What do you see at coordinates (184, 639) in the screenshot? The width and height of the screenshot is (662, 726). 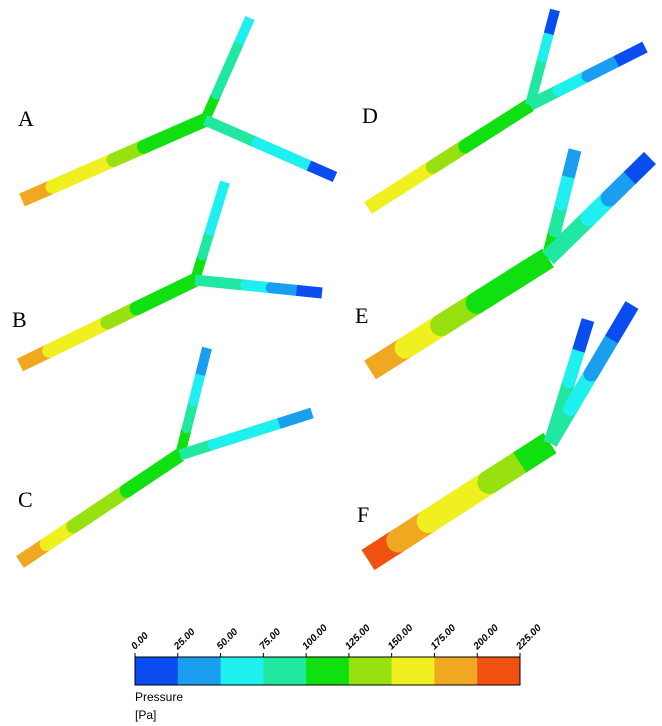 I see `colorbar-tick-label: 25.00` at bounding box center [184, 639].